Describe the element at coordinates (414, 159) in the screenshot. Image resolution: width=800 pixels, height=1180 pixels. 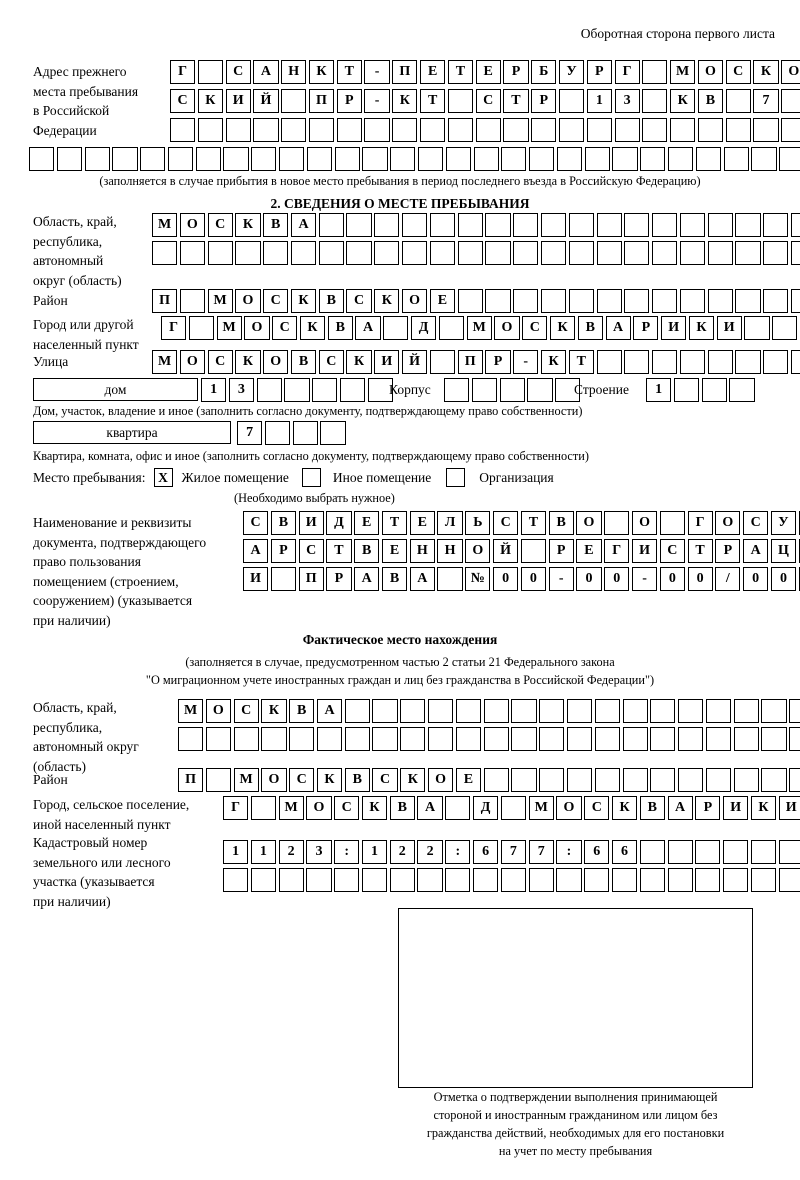
I see `prev-address-row-full` at that location.